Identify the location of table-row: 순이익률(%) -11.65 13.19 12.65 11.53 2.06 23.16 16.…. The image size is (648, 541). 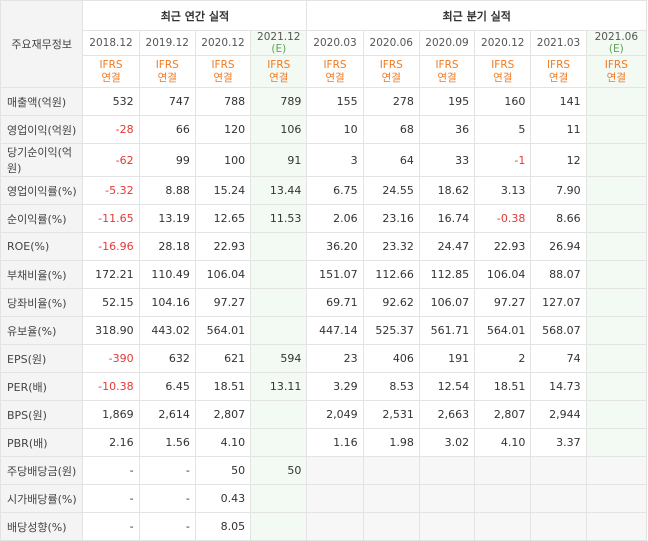
(324, 218).